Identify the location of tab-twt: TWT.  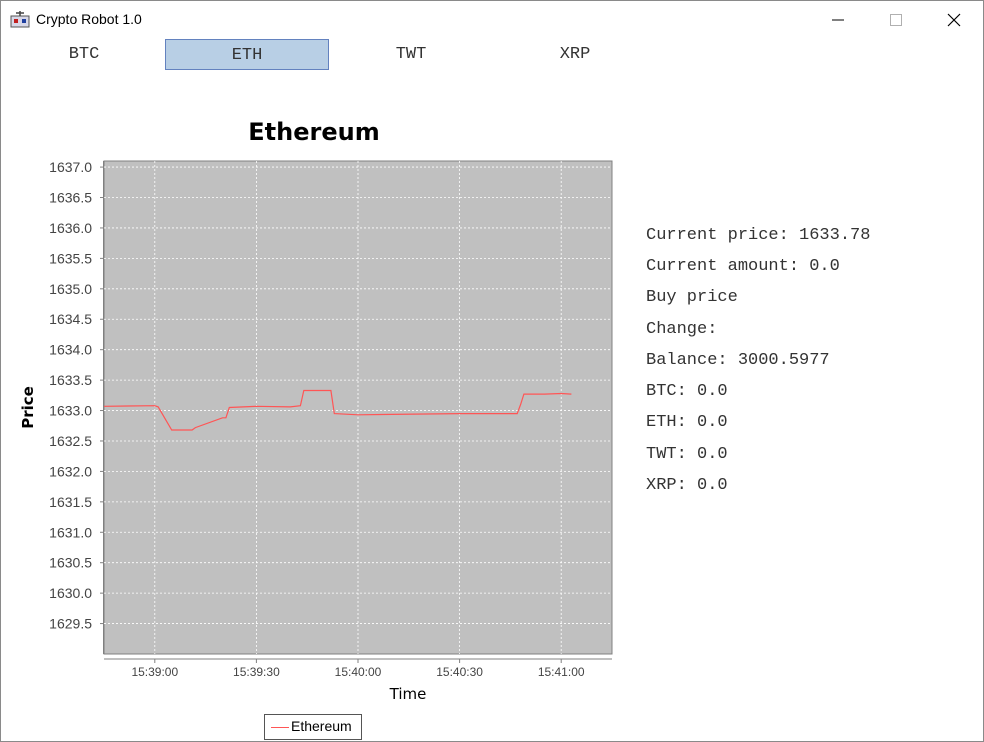
(411, 54).